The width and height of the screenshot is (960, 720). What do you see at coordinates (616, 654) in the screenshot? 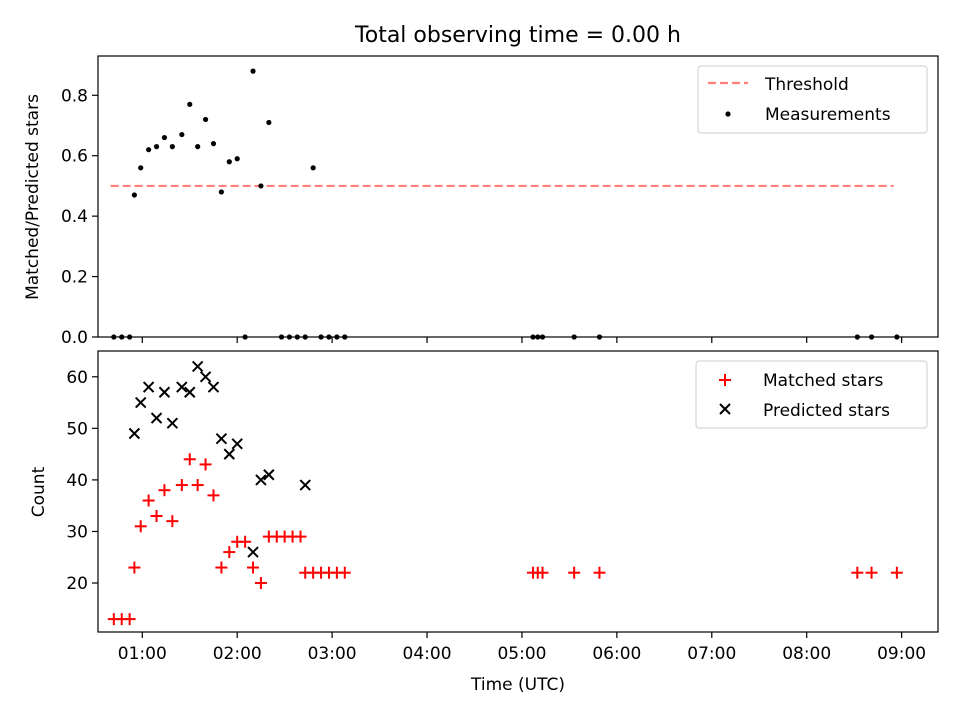
I see `x-tick-label: 06:00` at bounding box center [616, 654].